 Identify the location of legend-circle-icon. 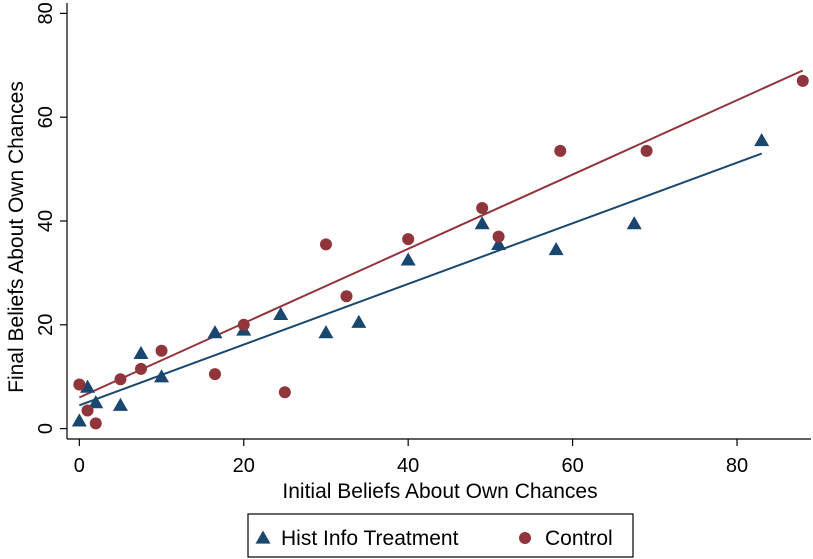
(525, 538).